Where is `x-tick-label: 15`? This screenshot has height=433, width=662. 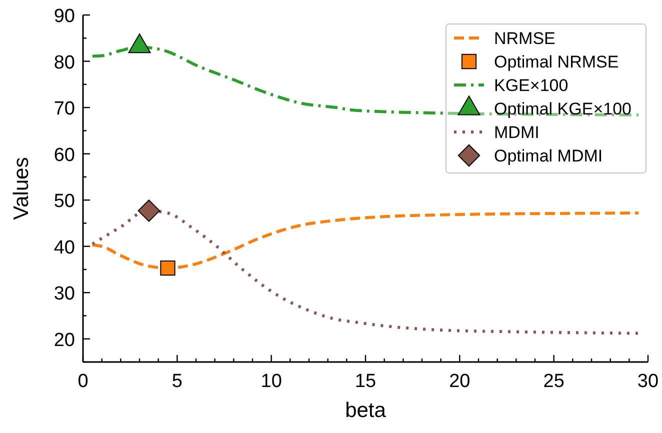
x-tick-label: 15 is located at coordinates (365, 381).